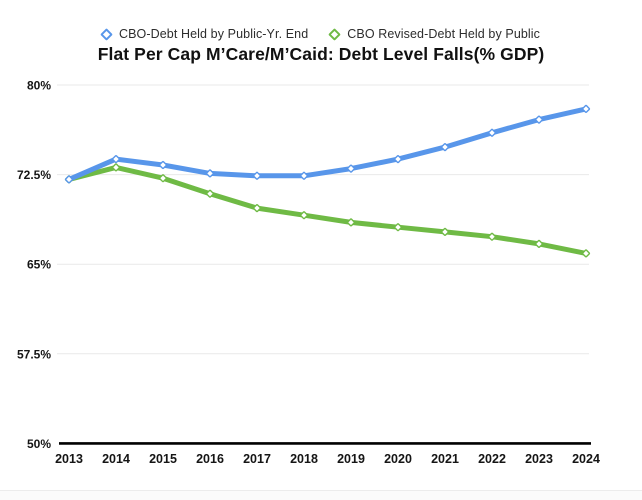  What do you see at coordinates (492, 459) in the screenshot?
I see `x-tick-label: 2022` at bounding box center [492, 459].